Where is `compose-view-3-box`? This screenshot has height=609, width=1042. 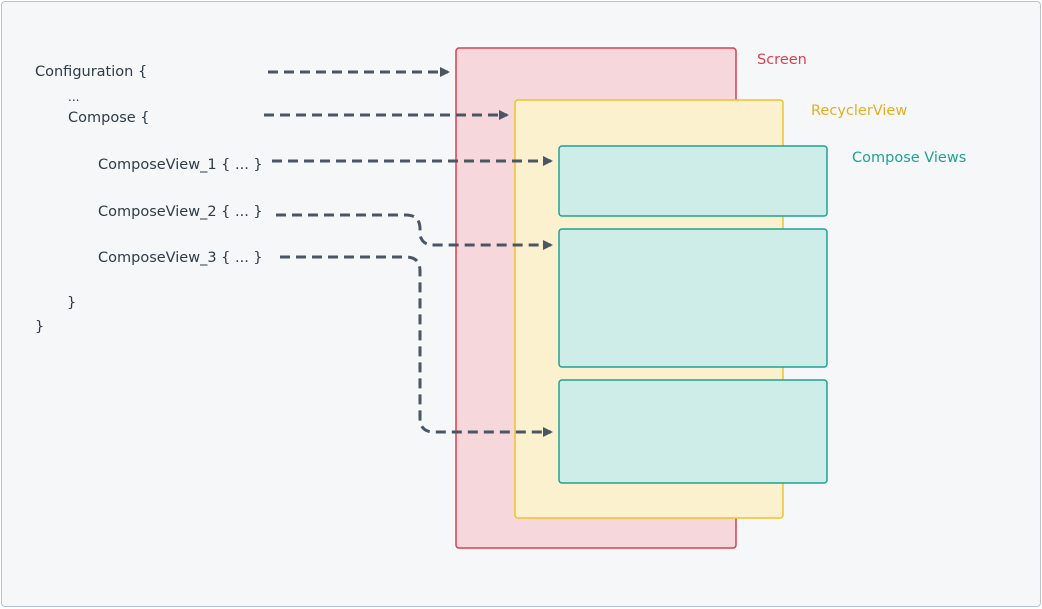 compose-view-3-box is located at coordinates (693, 431).